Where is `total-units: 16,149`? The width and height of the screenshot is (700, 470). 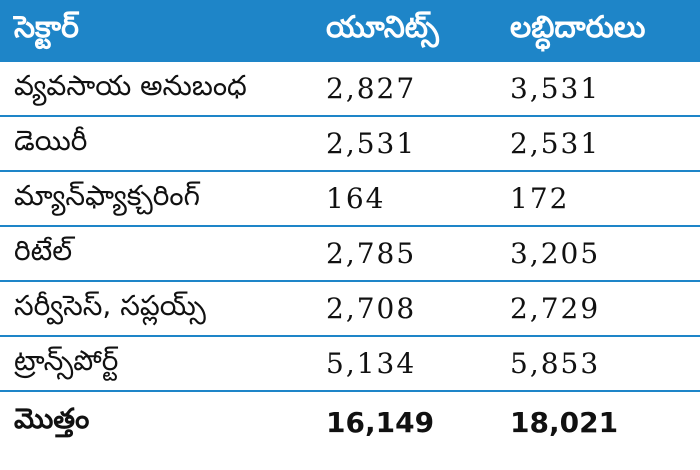
total-units: 16,149 is located at coordinates (380, 422).